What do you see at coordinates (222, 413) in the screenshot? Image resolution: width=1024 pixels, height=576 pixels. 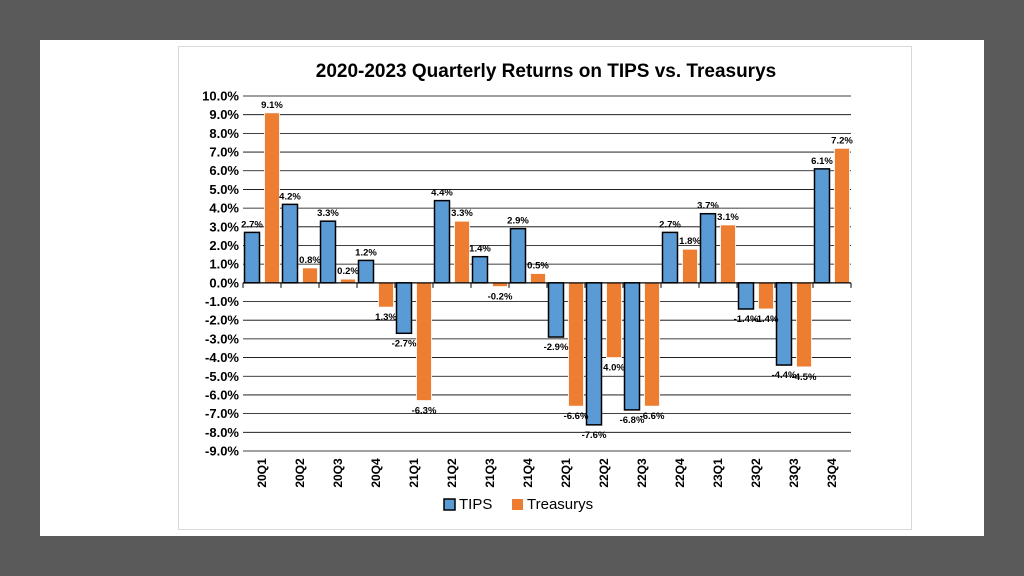 I see `y-tick-label: -7.0%` at bounding box center [222, 413].